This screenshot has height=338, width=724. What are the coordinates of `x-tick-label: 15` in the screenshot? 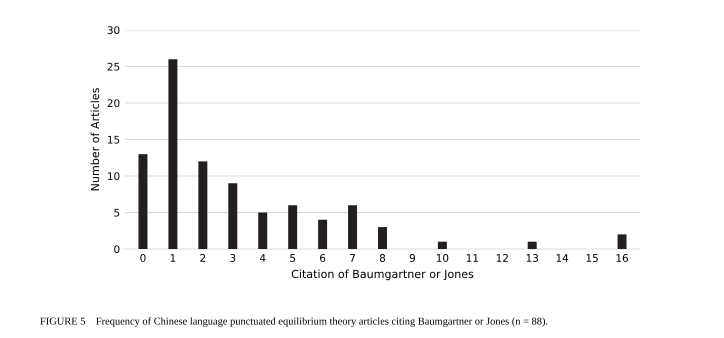 It's located at (592, 258).